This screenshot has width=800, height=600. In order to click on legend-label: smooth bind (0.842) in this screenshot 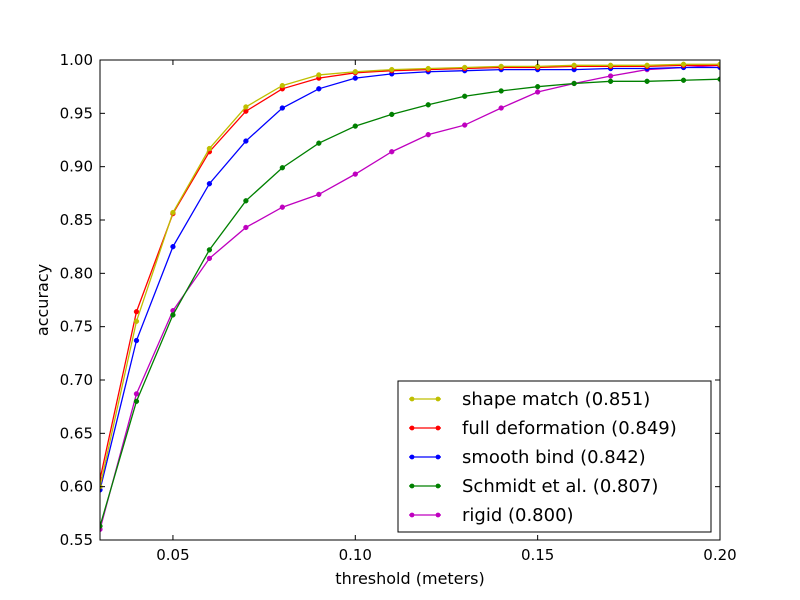, I will do `click(554, 457)`.